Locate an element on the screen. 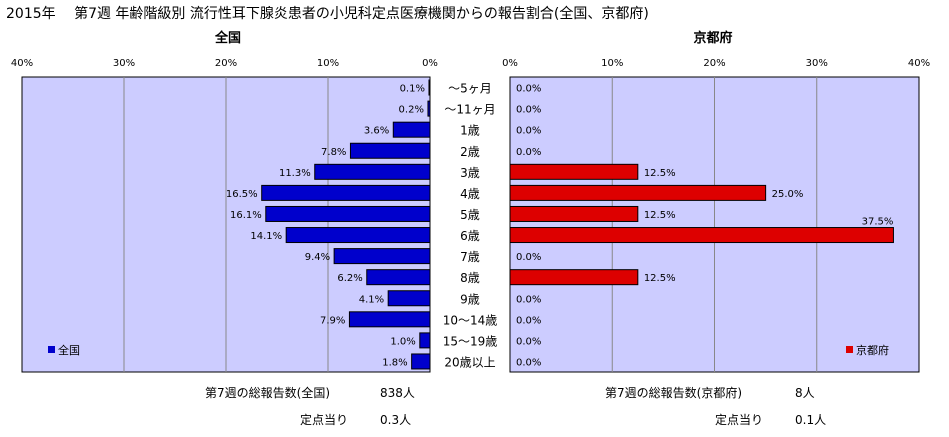 The width and height of the screenshot is (949, 437). right-tick-label: 0% is located at coordinates (510, 63).